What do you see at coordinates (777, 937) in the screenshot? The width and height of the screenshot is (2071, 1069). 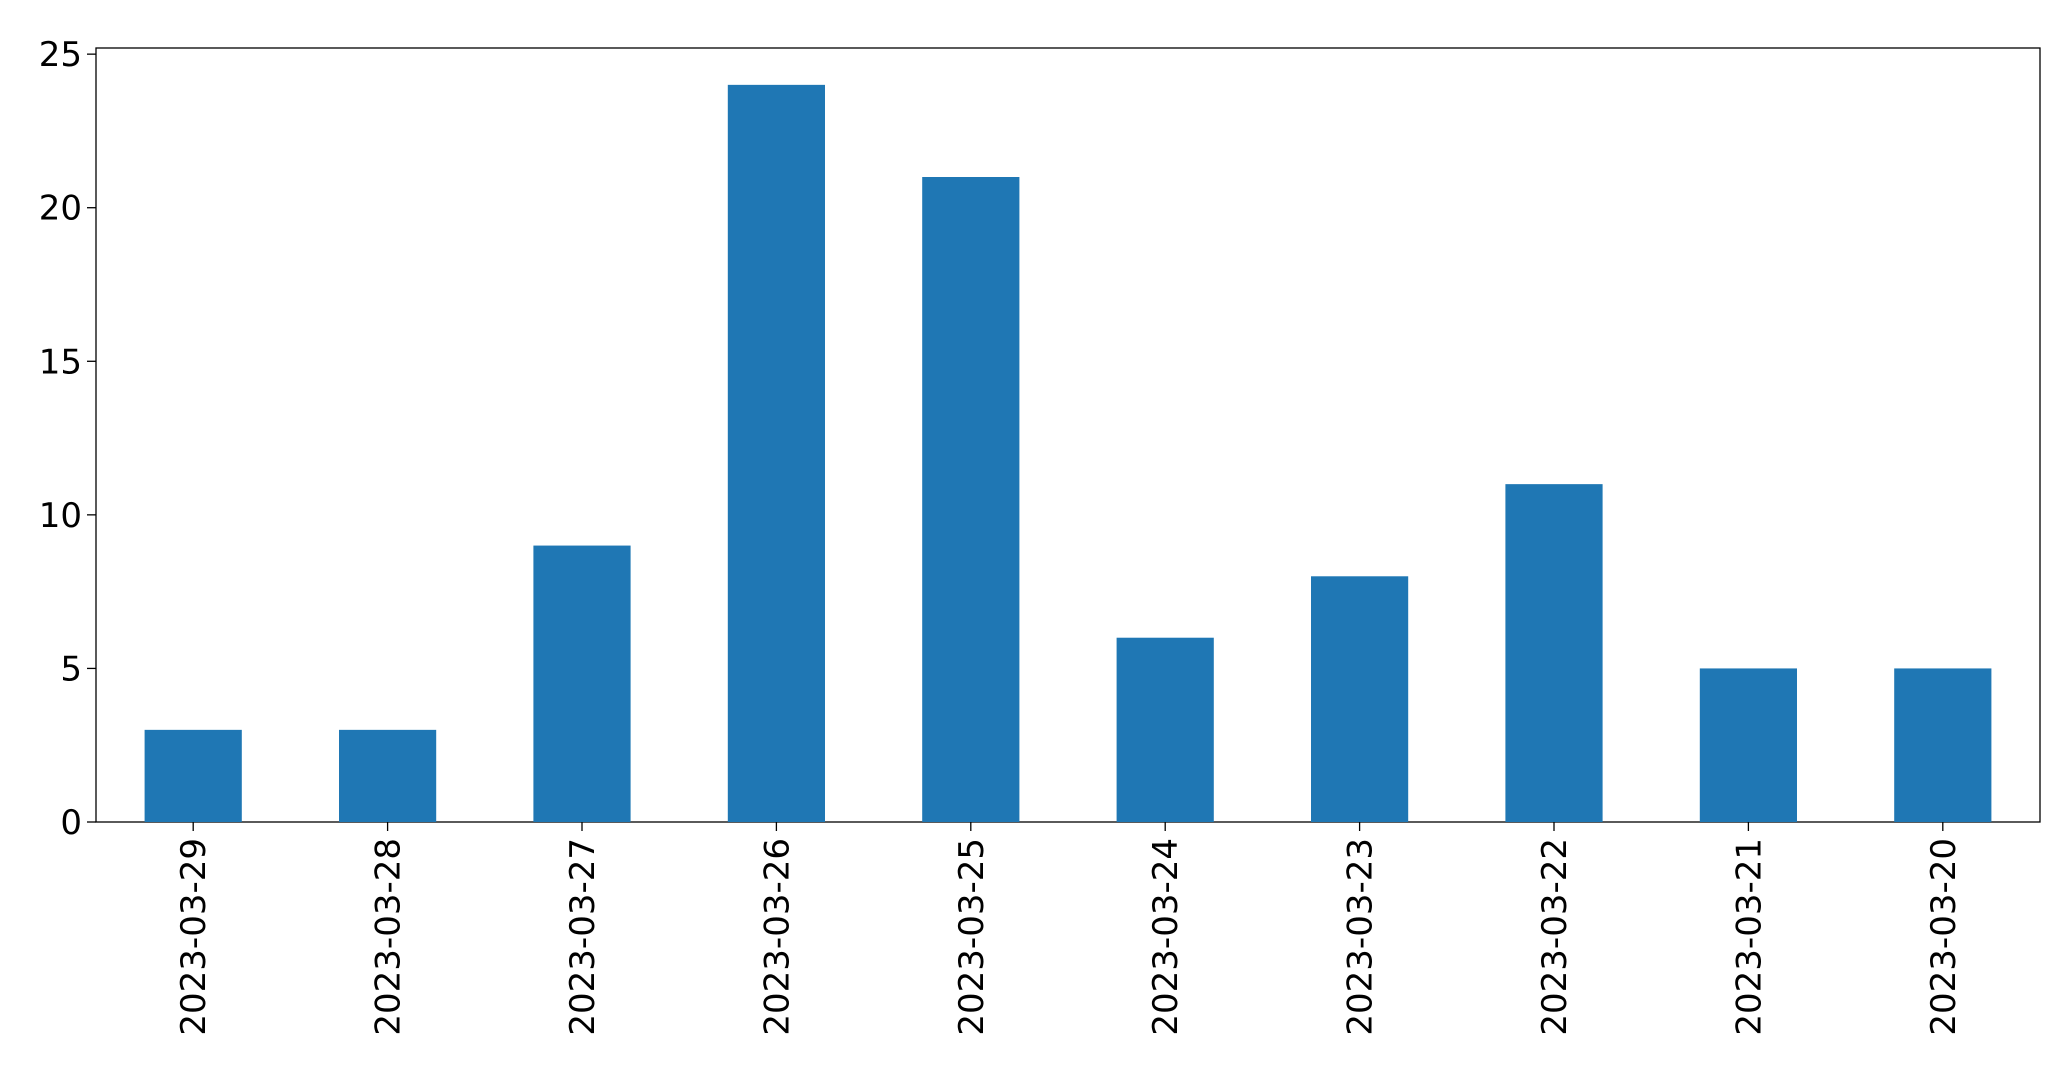 I see `x-tick-label: 2023-03-26` at bounding box center [777, 937].